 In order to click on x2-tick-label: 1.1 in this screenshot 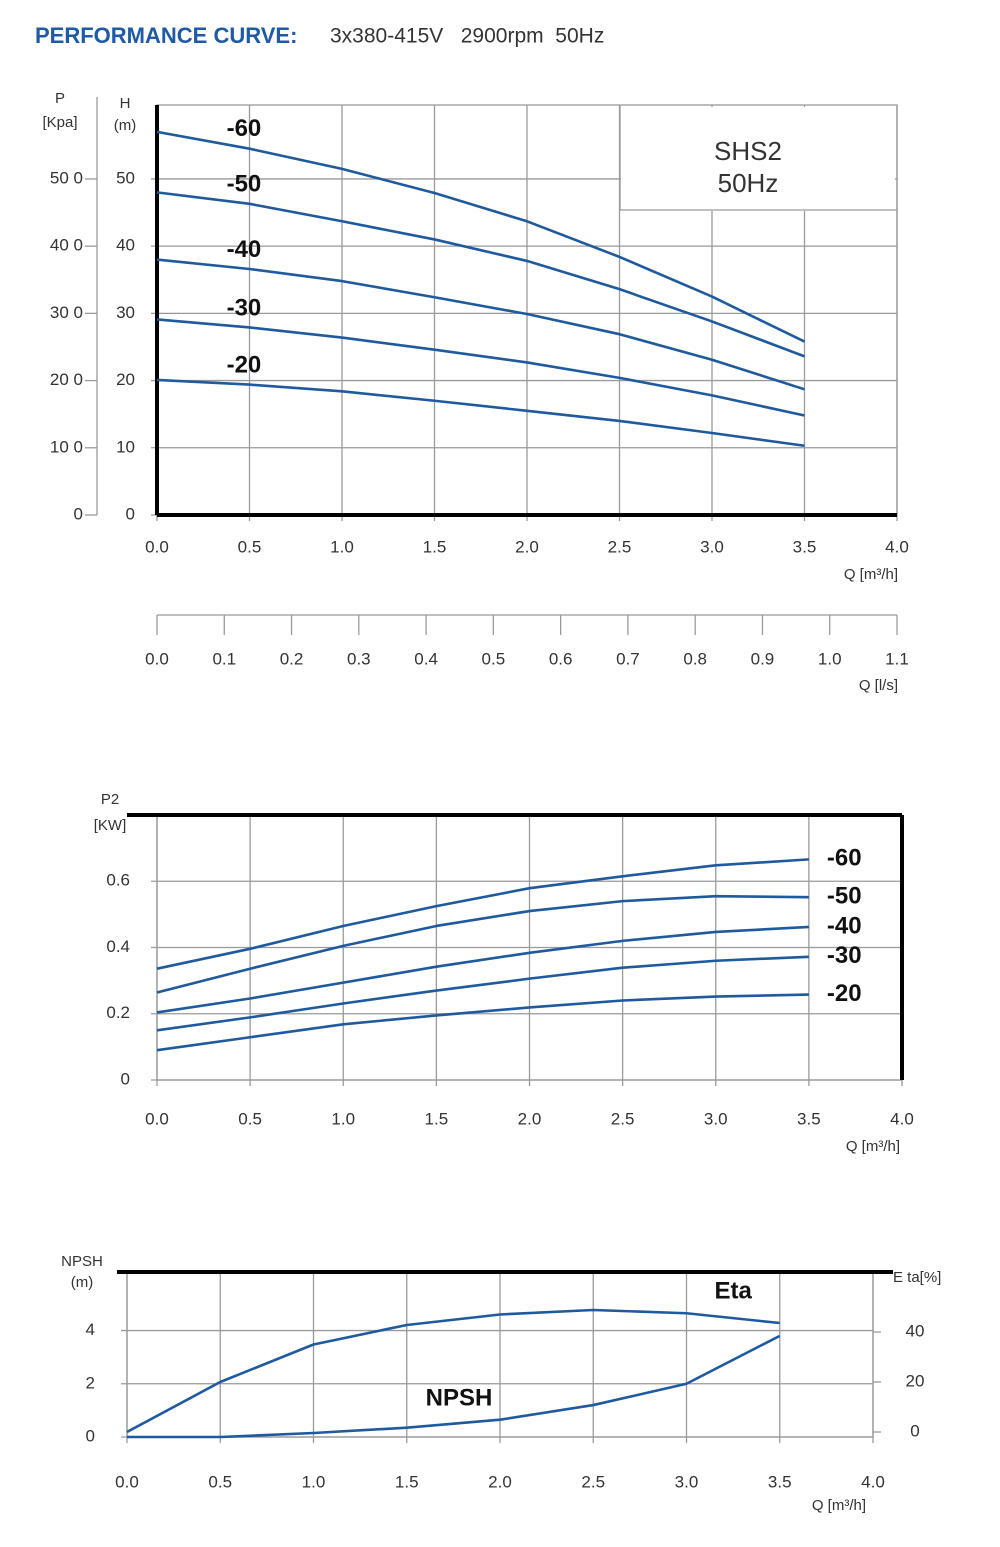, I will do `click(897, 658)`.